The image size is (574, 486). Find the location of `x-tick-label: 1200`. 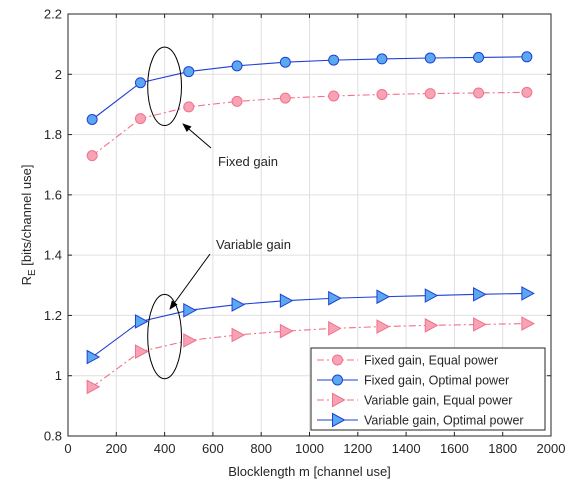

x-tick-label: 1200 is located at coordinates (357, 448).